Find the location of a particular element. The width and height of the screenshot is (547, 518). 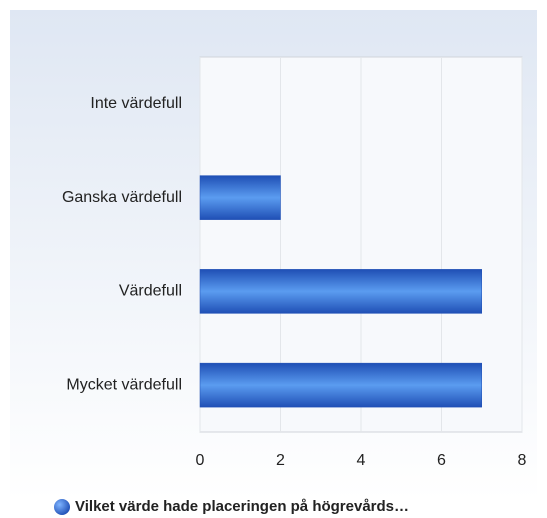

x-tick-label: 4 is located at coordinates (361, 460).